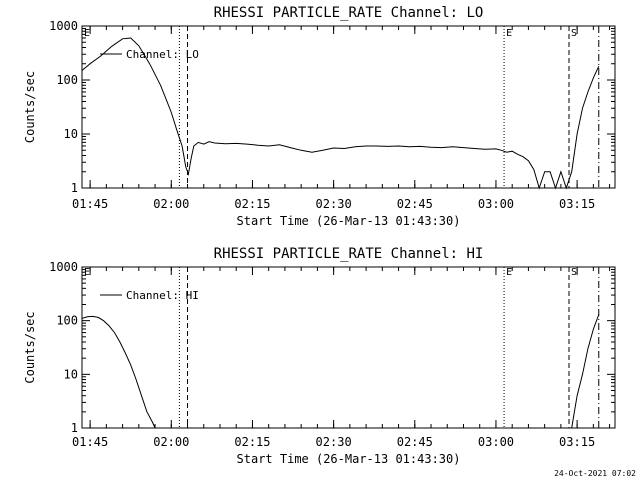  I want to click on footer-timestamp: 24-Oct-2021 07:02, so click(595, 473).